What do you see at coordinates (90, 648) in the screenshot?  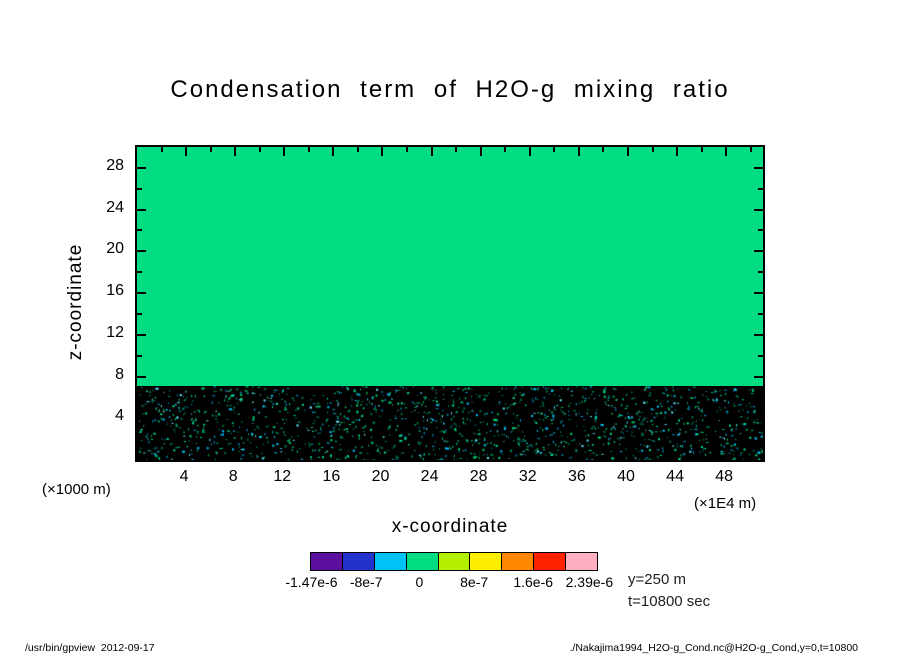 I see `footer-command: /usr/bin/gpview 2012-09-17` at bounding box center [90, 648].